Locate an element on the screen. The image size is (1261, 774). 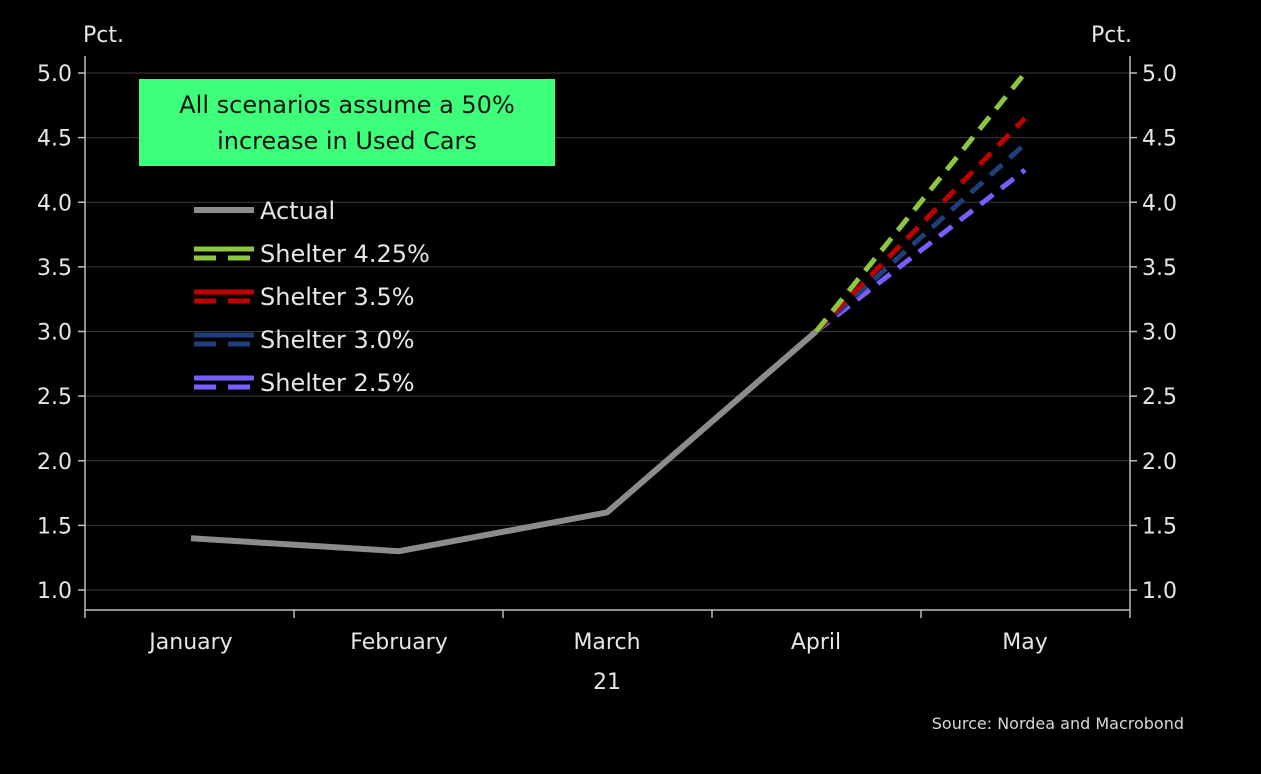
legend-label: Actual is located at coordinates (297, 211).